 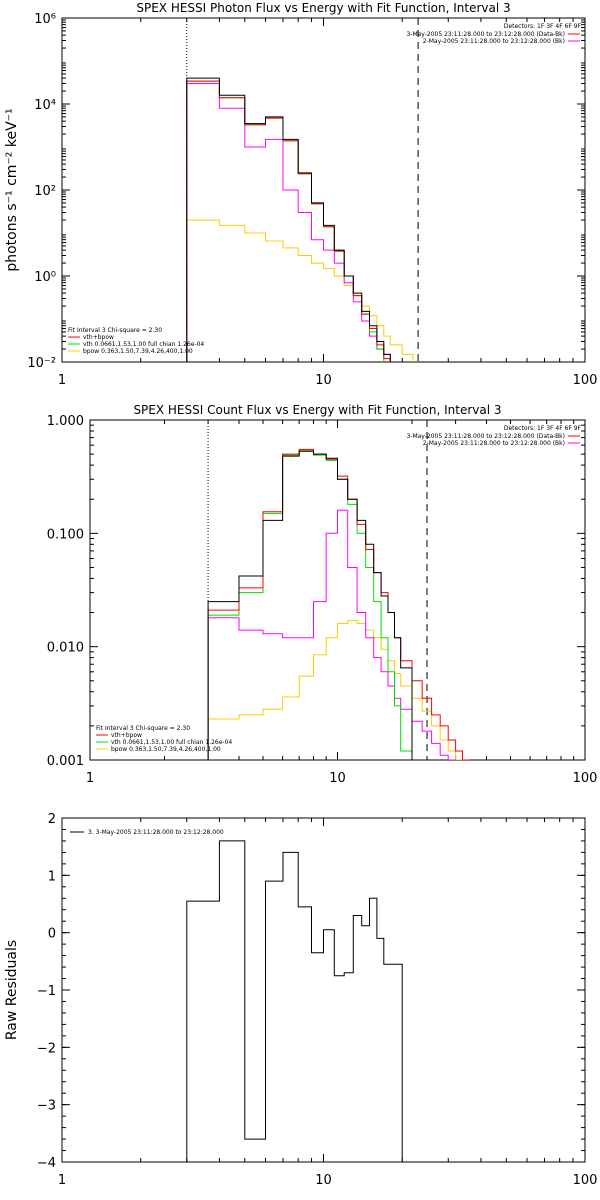 What do you see at coordinates (46, 1106) in the screenshot?
I see `y-tick-label: −3` at bounding box center [46, 1106].